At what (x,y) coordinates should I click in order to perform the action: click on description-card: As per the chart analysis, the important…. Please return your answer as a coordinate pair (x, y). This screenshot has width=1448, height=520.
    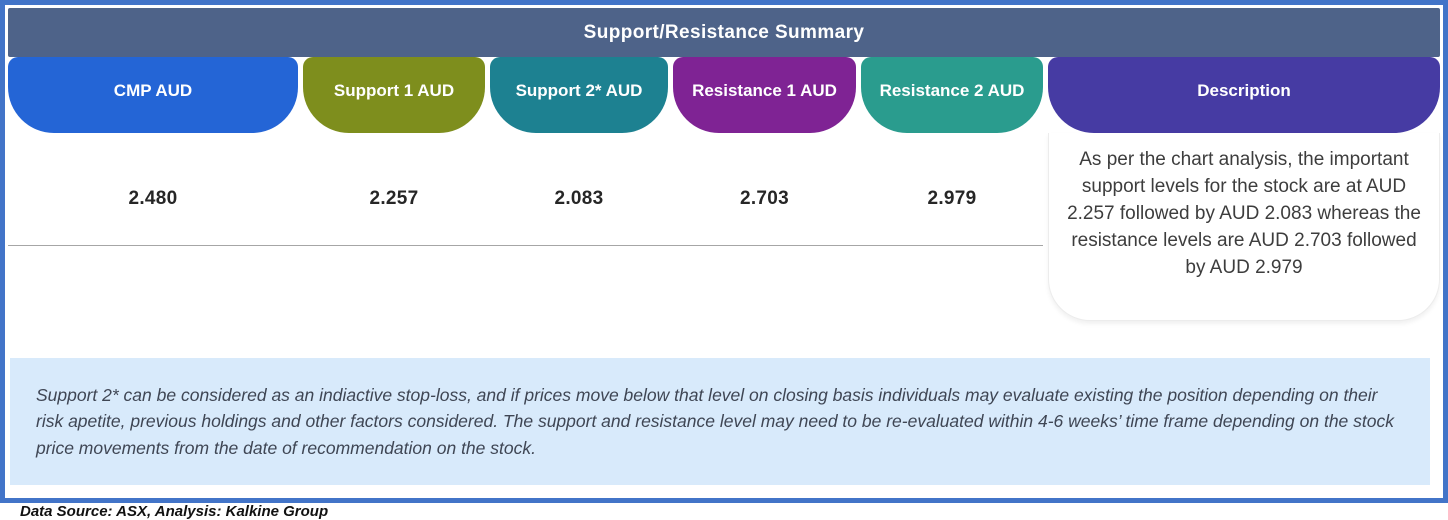
    Looking at the image, I should click on (1244, 227).